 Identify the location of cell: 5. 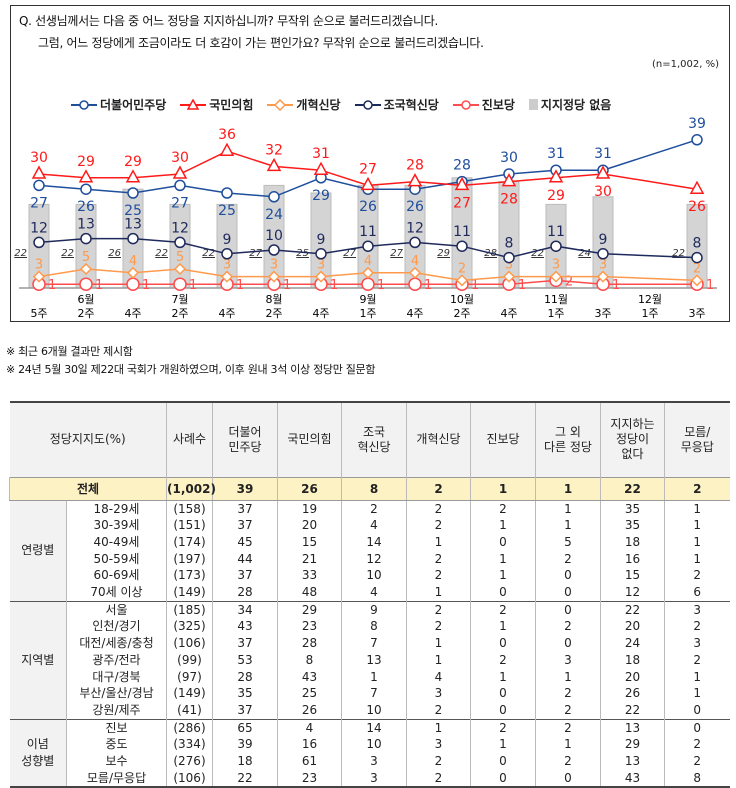
(568, 542).